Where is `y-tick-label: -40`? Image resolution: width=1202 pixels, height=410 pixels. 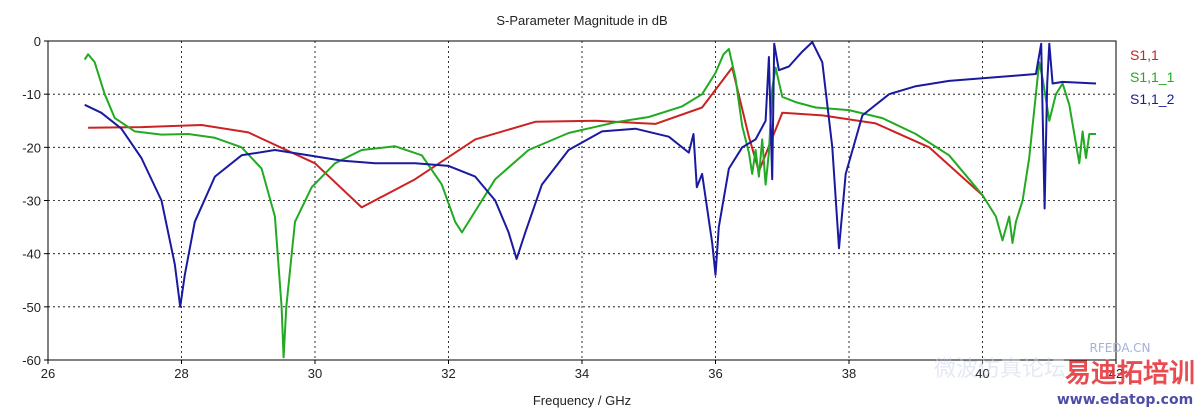 y-tick-label: -40 is located at coordinates (31, 254).